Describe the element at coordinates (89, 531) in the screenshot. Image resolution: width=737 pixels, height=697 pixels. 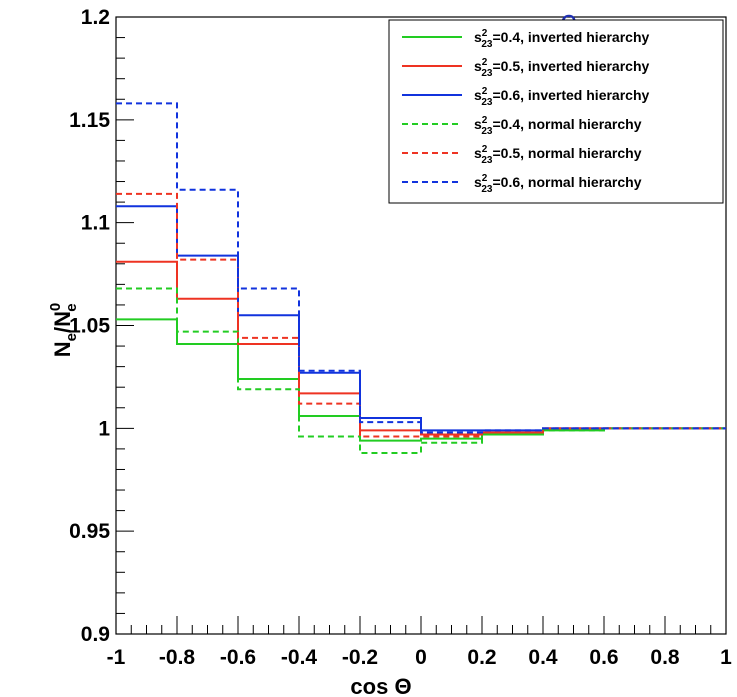
I see `y-tick-label: 0.95` at that location.